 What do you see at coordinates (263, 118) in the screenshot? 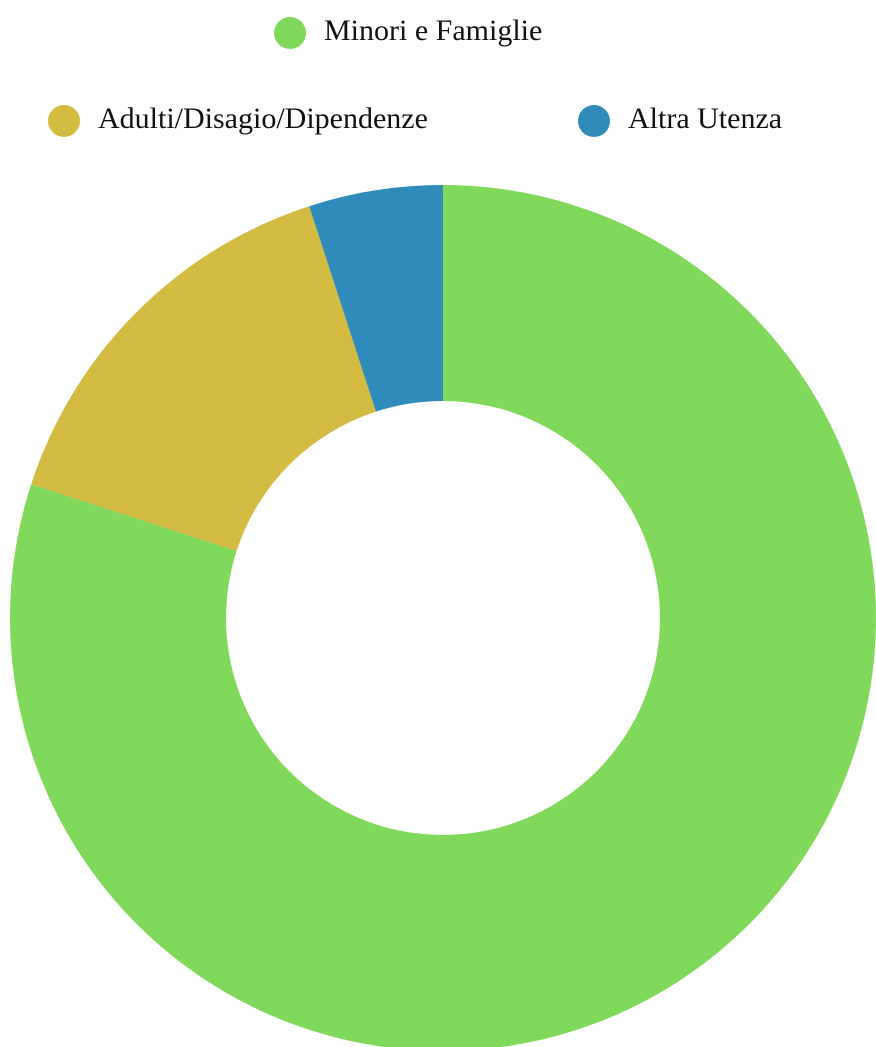
I see `legend-label: Adulti/Disagio/Dipendenze` at bounding box center [263, 118].